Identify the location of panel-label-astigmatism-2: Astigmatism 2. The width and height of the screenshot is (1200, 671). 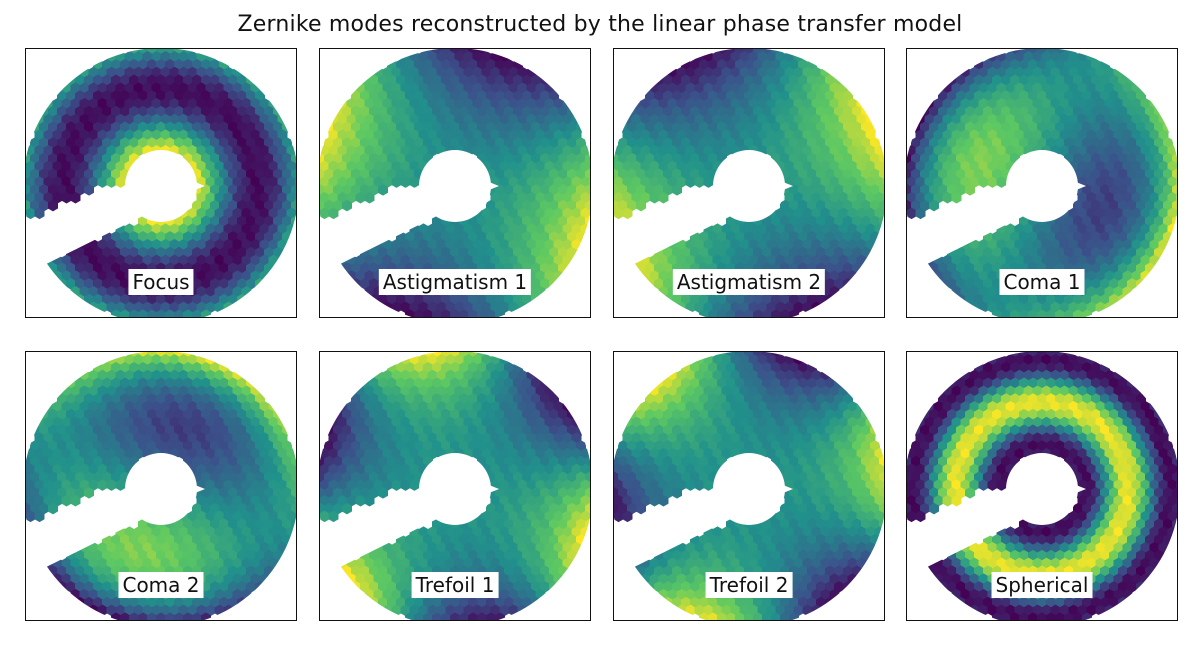
(749, 282).